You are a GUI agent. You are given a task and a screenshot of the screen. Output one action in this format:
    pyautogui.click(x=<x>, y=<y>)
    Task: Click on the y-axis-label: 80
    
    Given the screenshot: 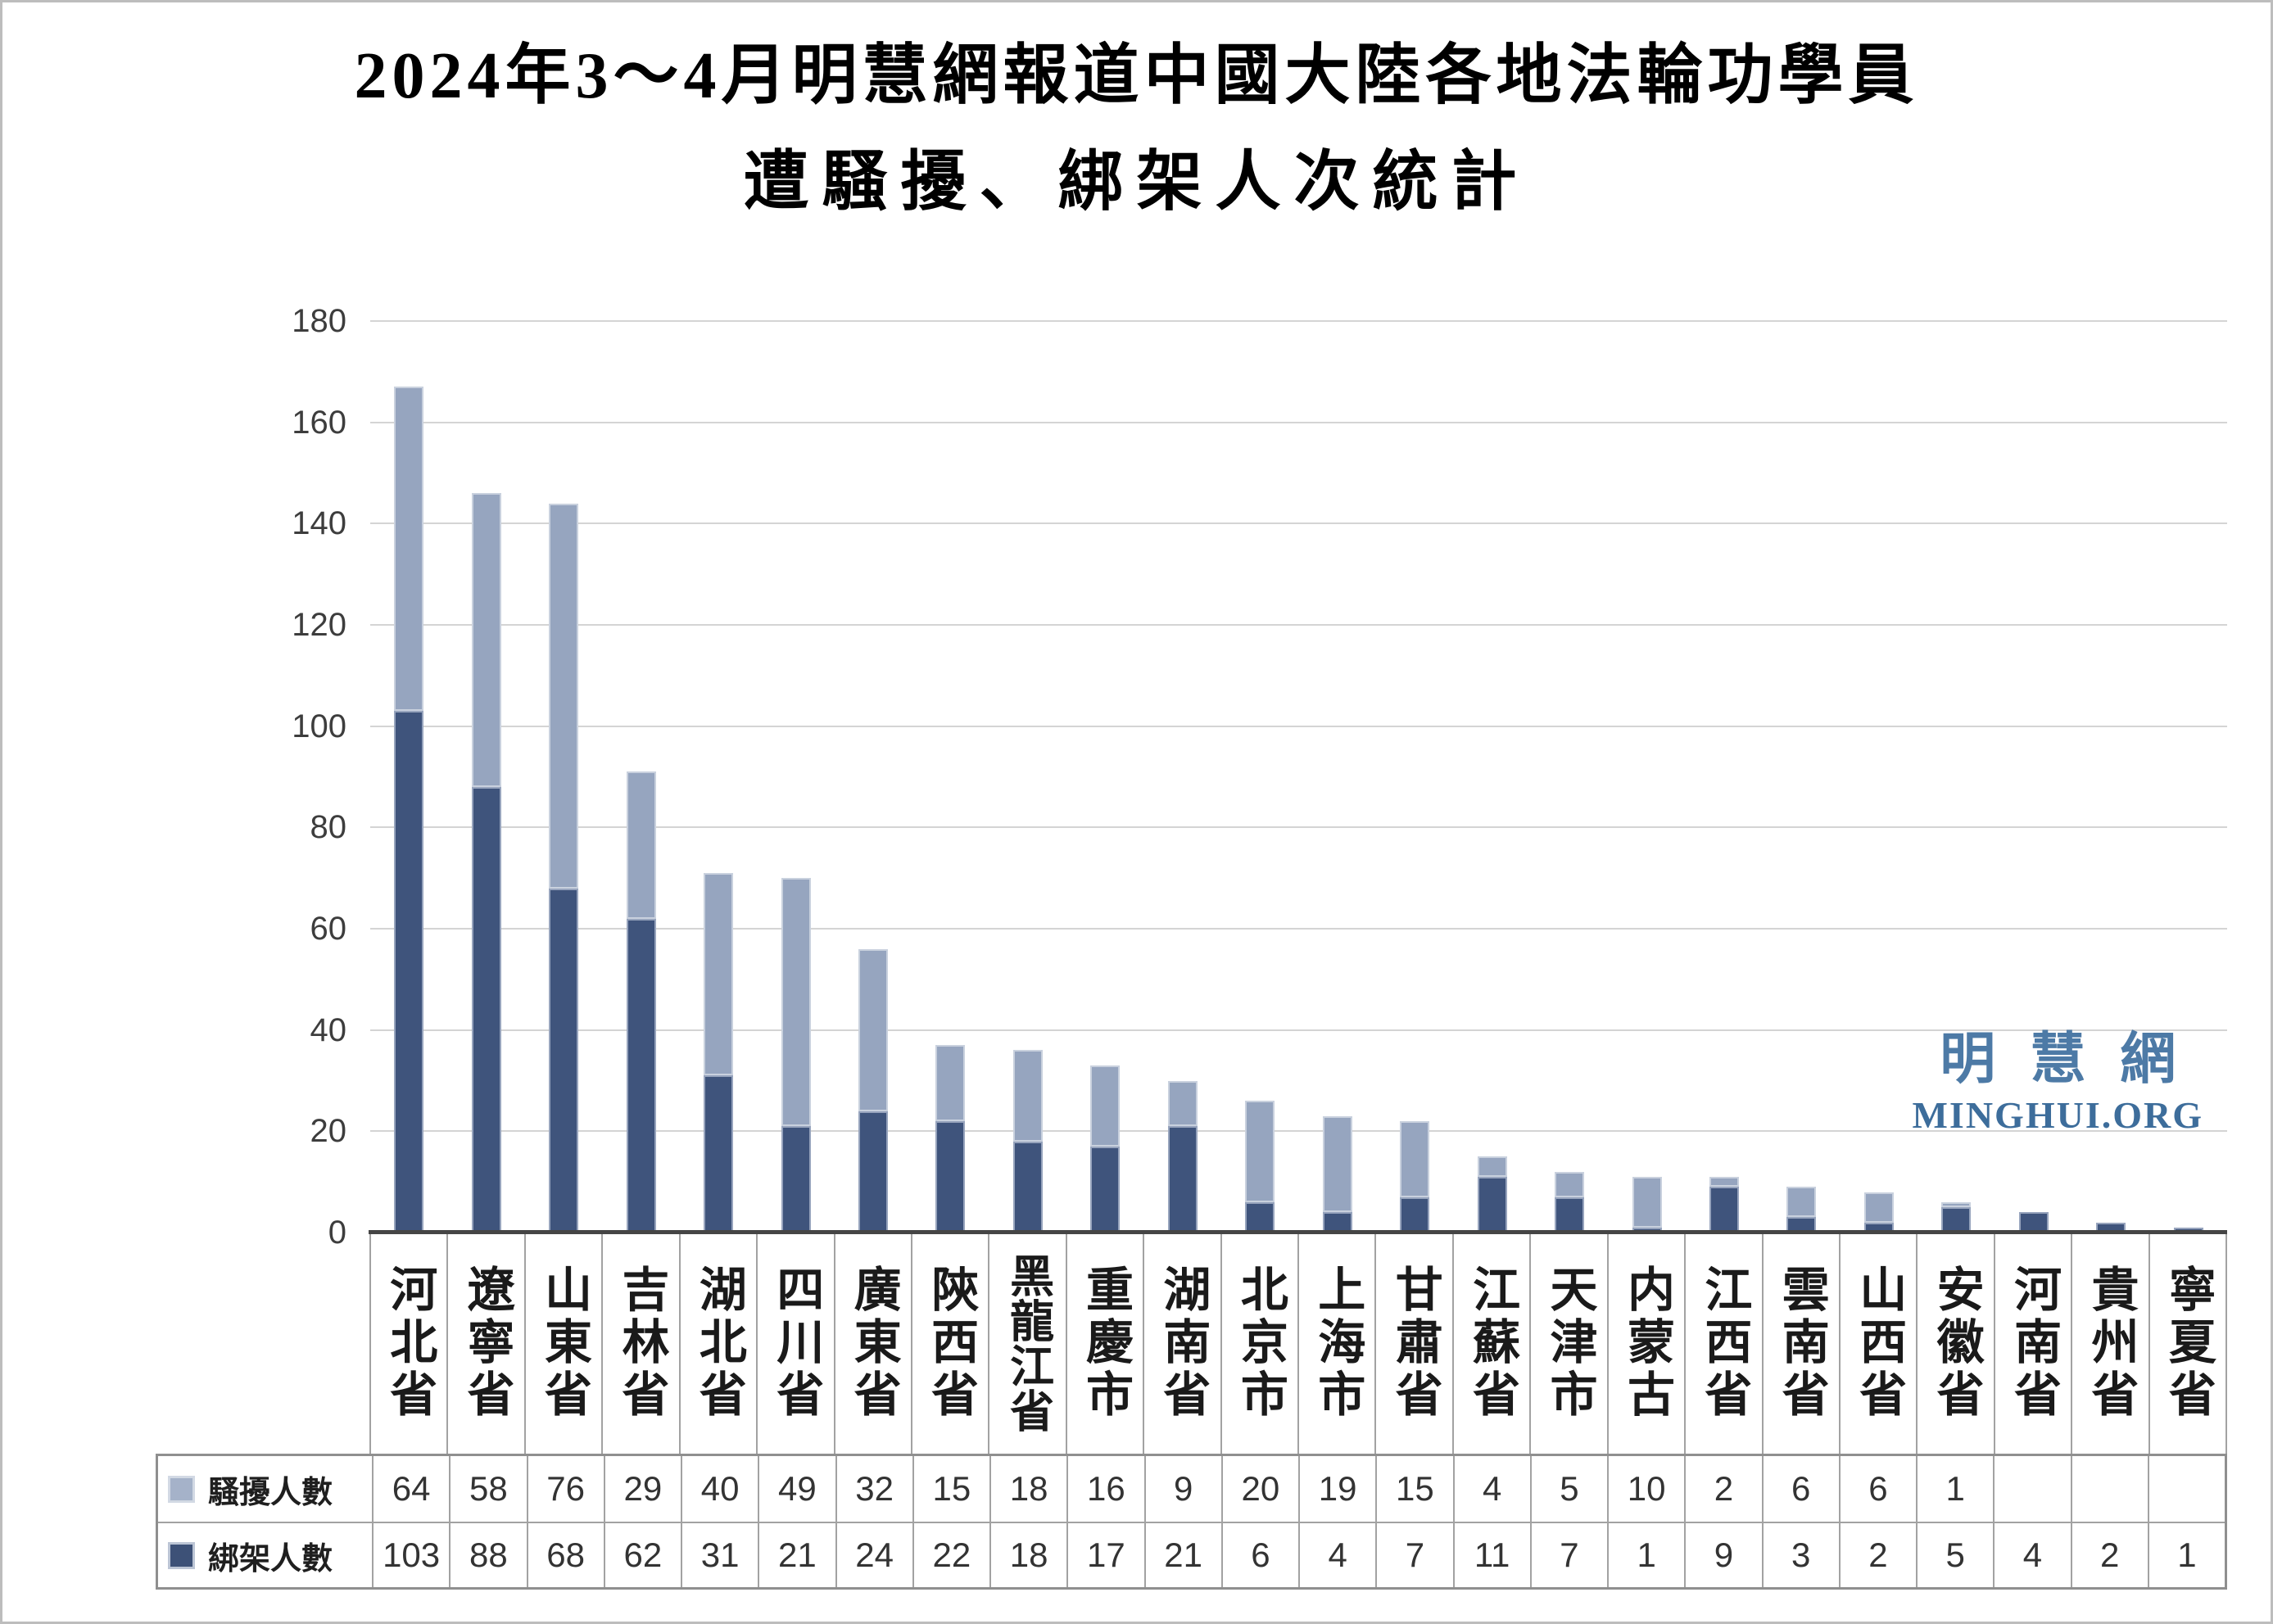 What is the action you would take?
    pyautogui.click(x=328, y=828)
    